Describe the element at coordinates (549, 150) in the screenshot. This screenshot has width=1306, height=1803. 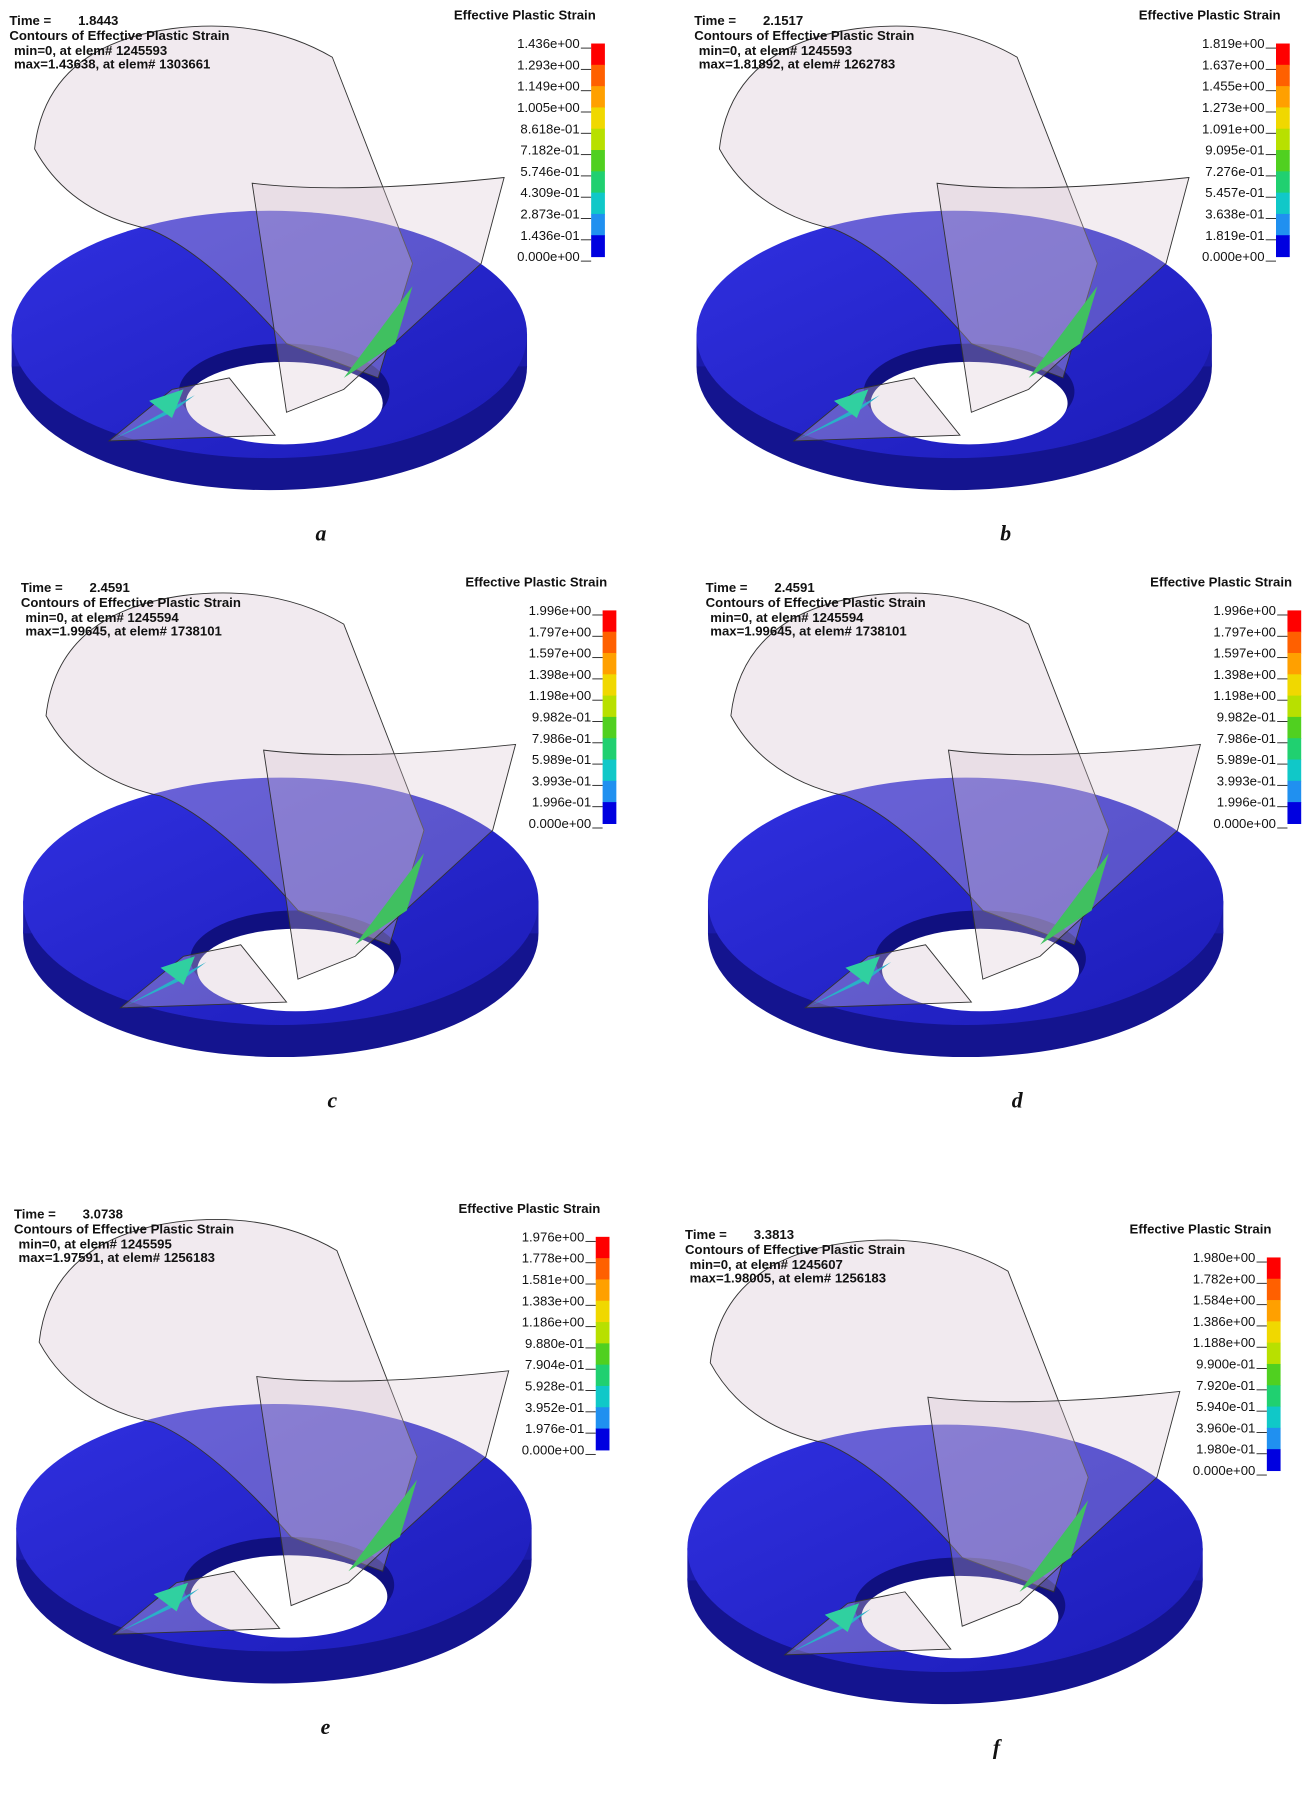
I see `legend-tick-label: 7.182e-01` at that location.